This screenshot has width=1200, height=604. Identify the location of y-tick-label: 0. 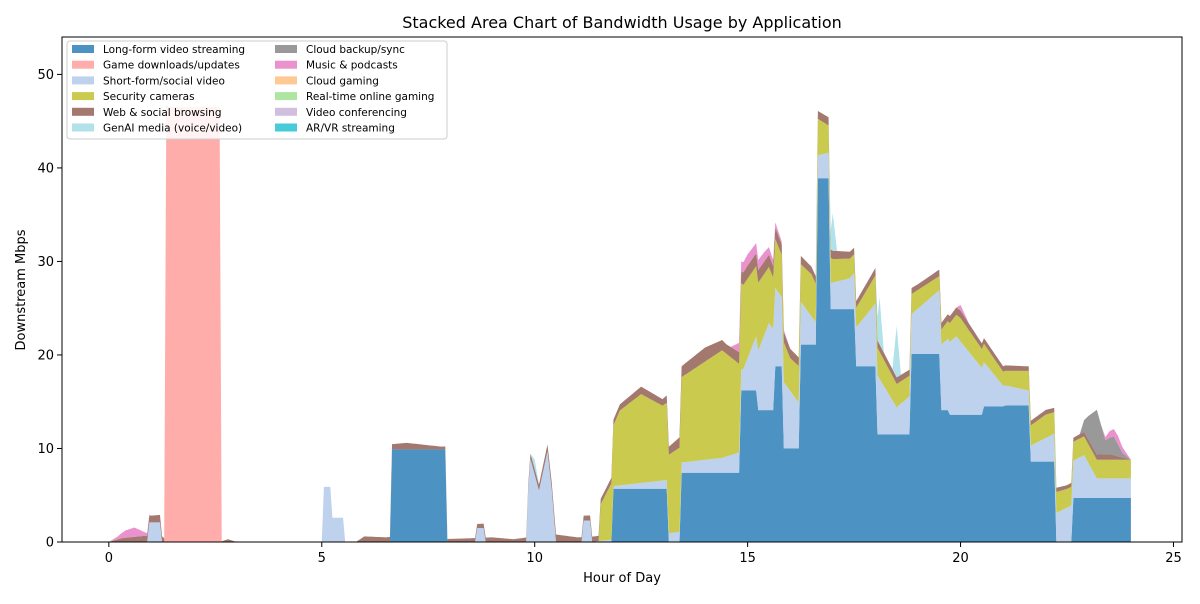
(50, 543).